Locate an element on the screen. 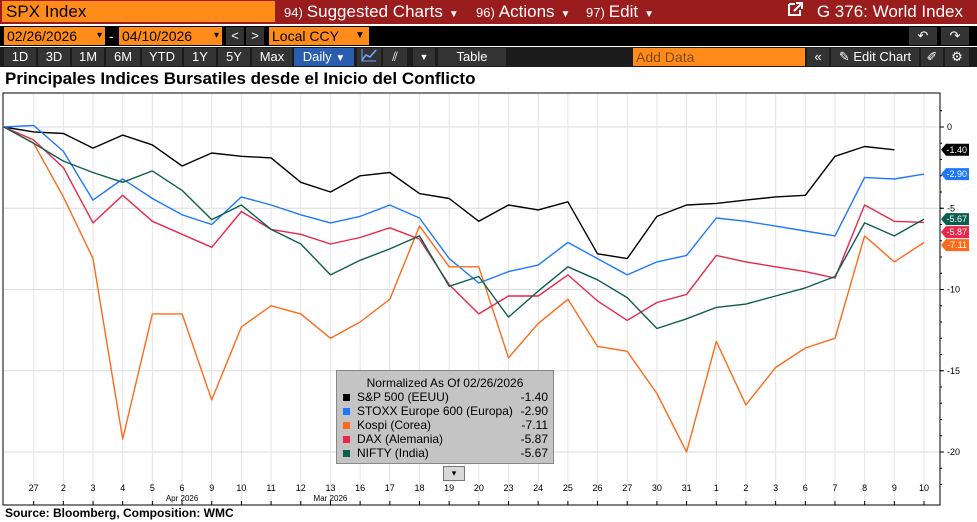  legend-value: -1.40 is located at coordinates (534, 397).